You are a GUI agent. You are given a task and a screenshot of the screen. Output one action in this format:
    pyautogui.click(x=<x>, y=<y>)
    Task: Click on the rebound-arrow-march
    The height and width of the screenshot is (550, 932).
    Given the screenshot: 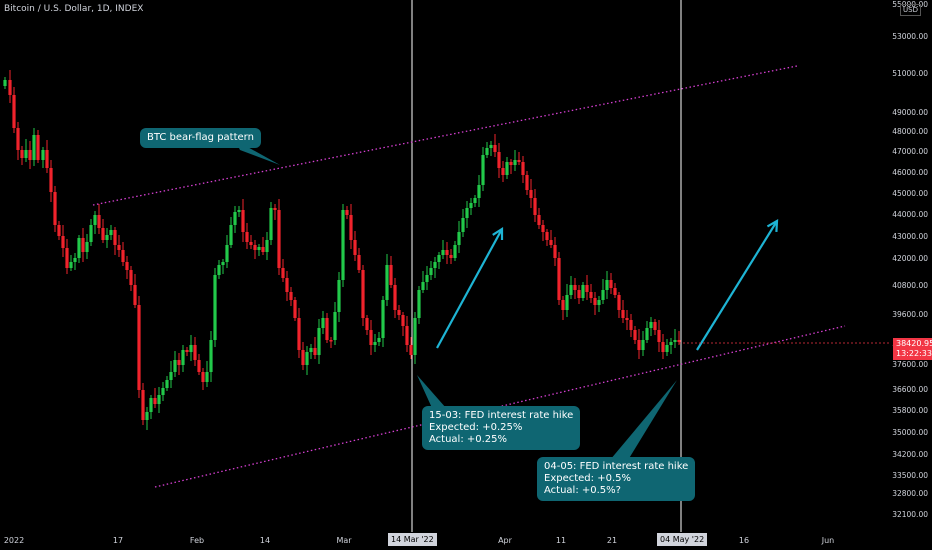 What is the action you would take?
    pyautogui.click(x=469, y=288)
    